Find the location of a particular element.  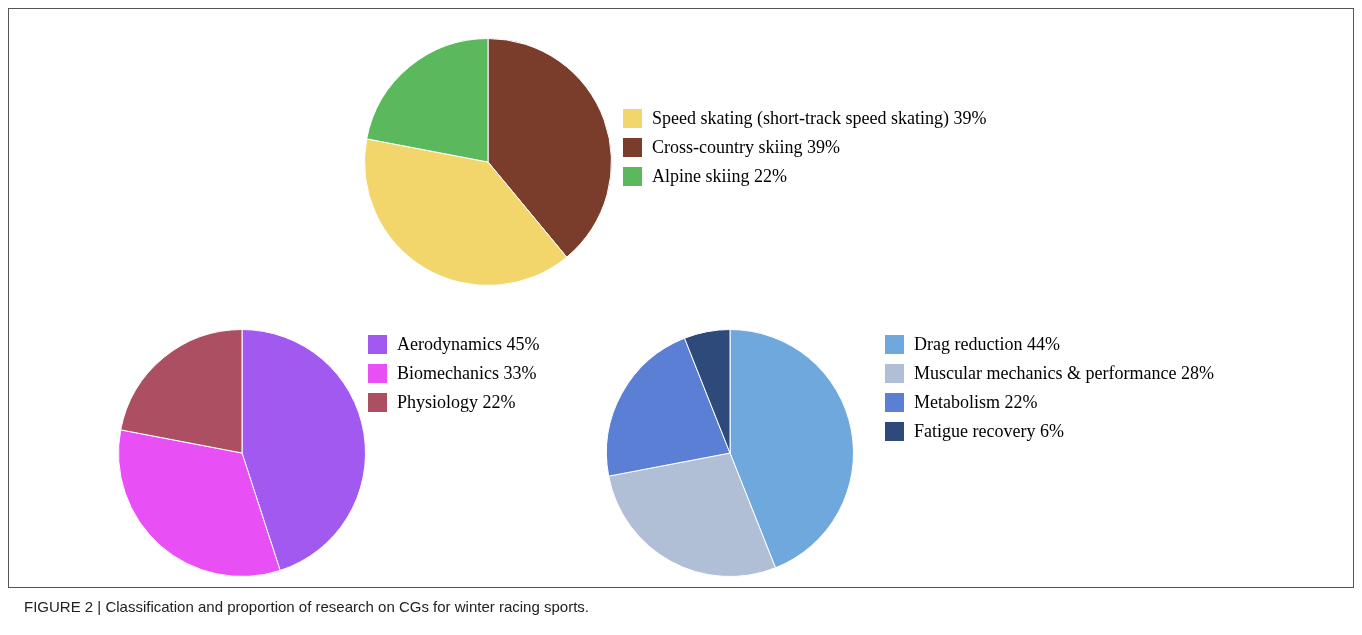

legend-label: Cross-country skiing 39% is located at coordinates (746, 147).